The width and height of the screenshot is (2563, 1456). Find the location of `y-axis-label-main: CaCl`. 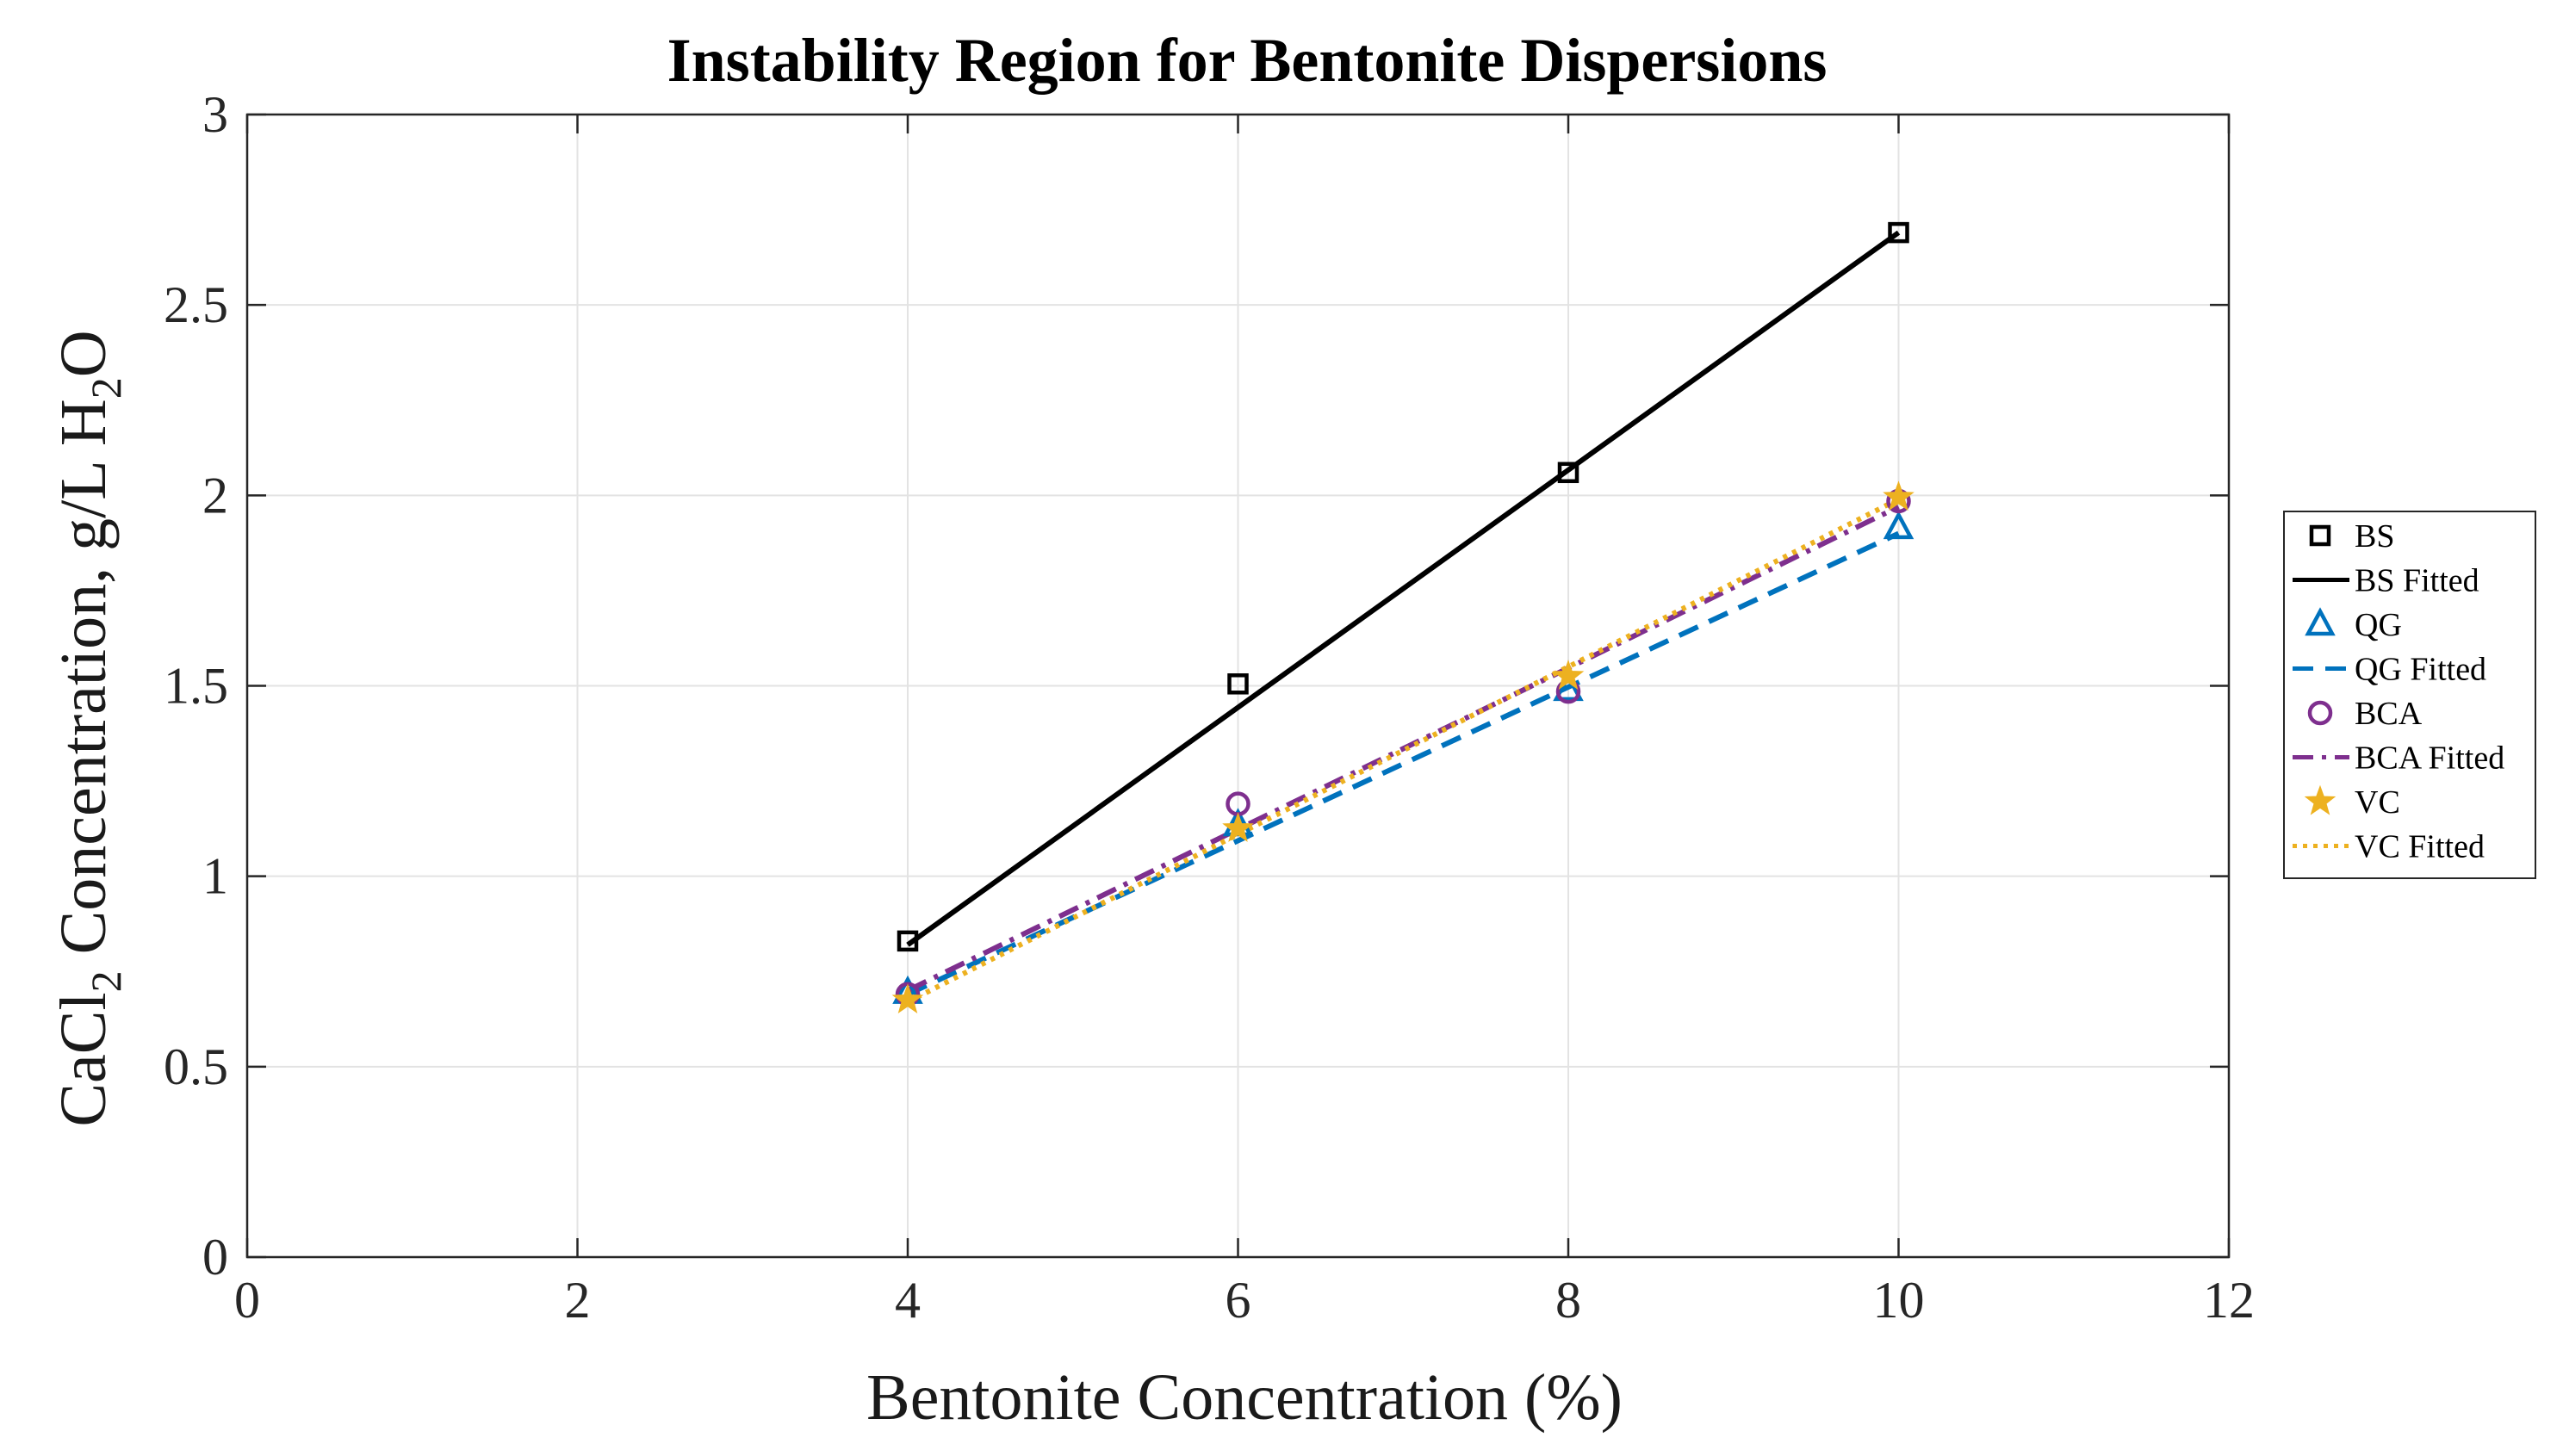

y-axis-label-main: CaCl is located at coordinates (83, 1059).